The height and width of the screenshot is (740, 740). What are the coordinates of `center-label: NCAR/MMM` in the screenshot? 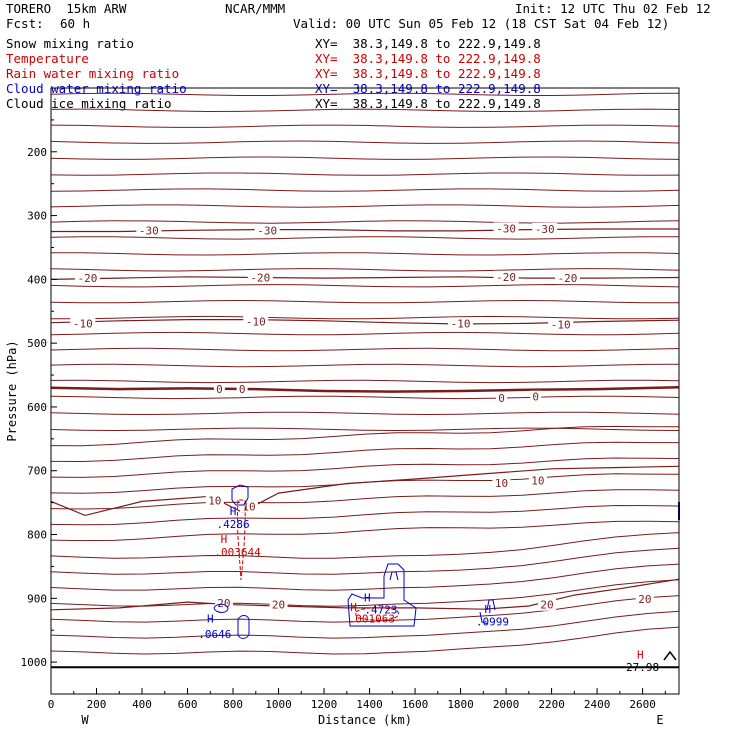 It's located at (255, 8).